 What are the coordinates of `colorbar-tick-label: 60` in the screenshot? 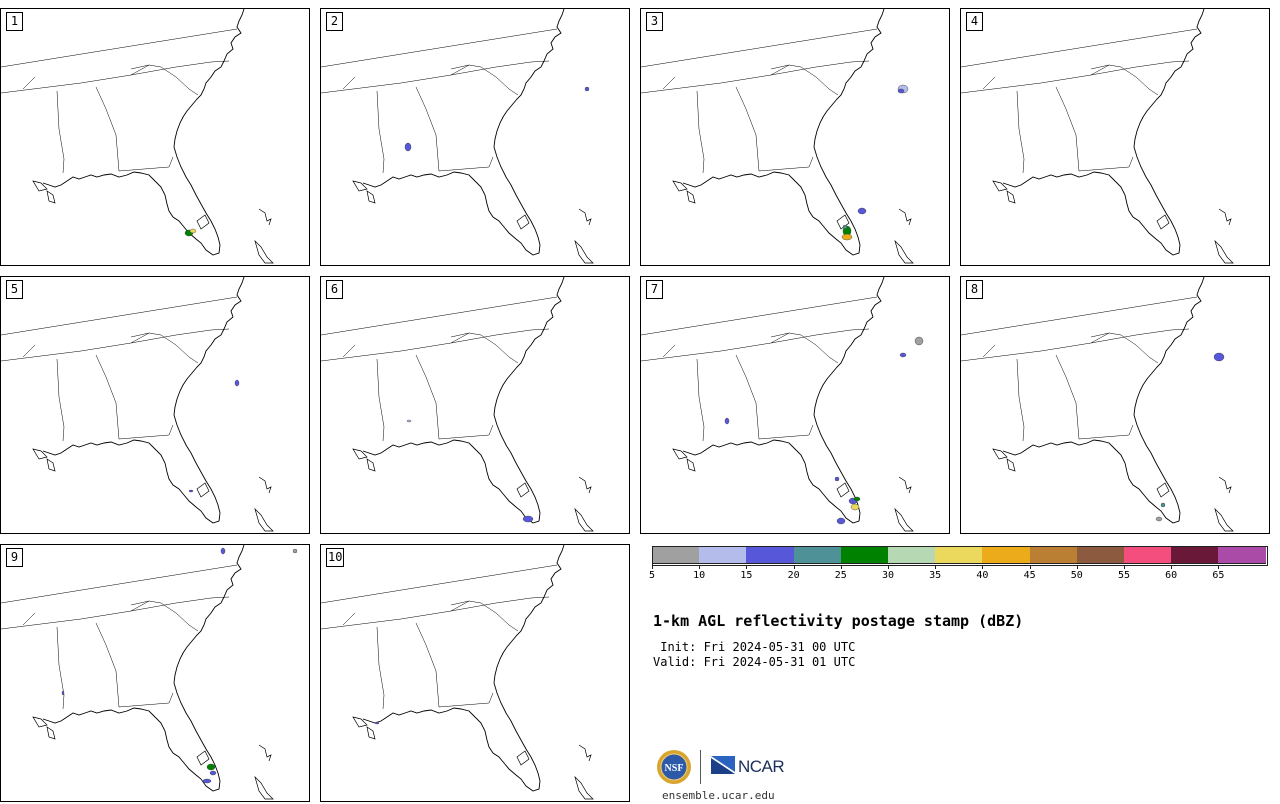 It's located at (1171, 575).